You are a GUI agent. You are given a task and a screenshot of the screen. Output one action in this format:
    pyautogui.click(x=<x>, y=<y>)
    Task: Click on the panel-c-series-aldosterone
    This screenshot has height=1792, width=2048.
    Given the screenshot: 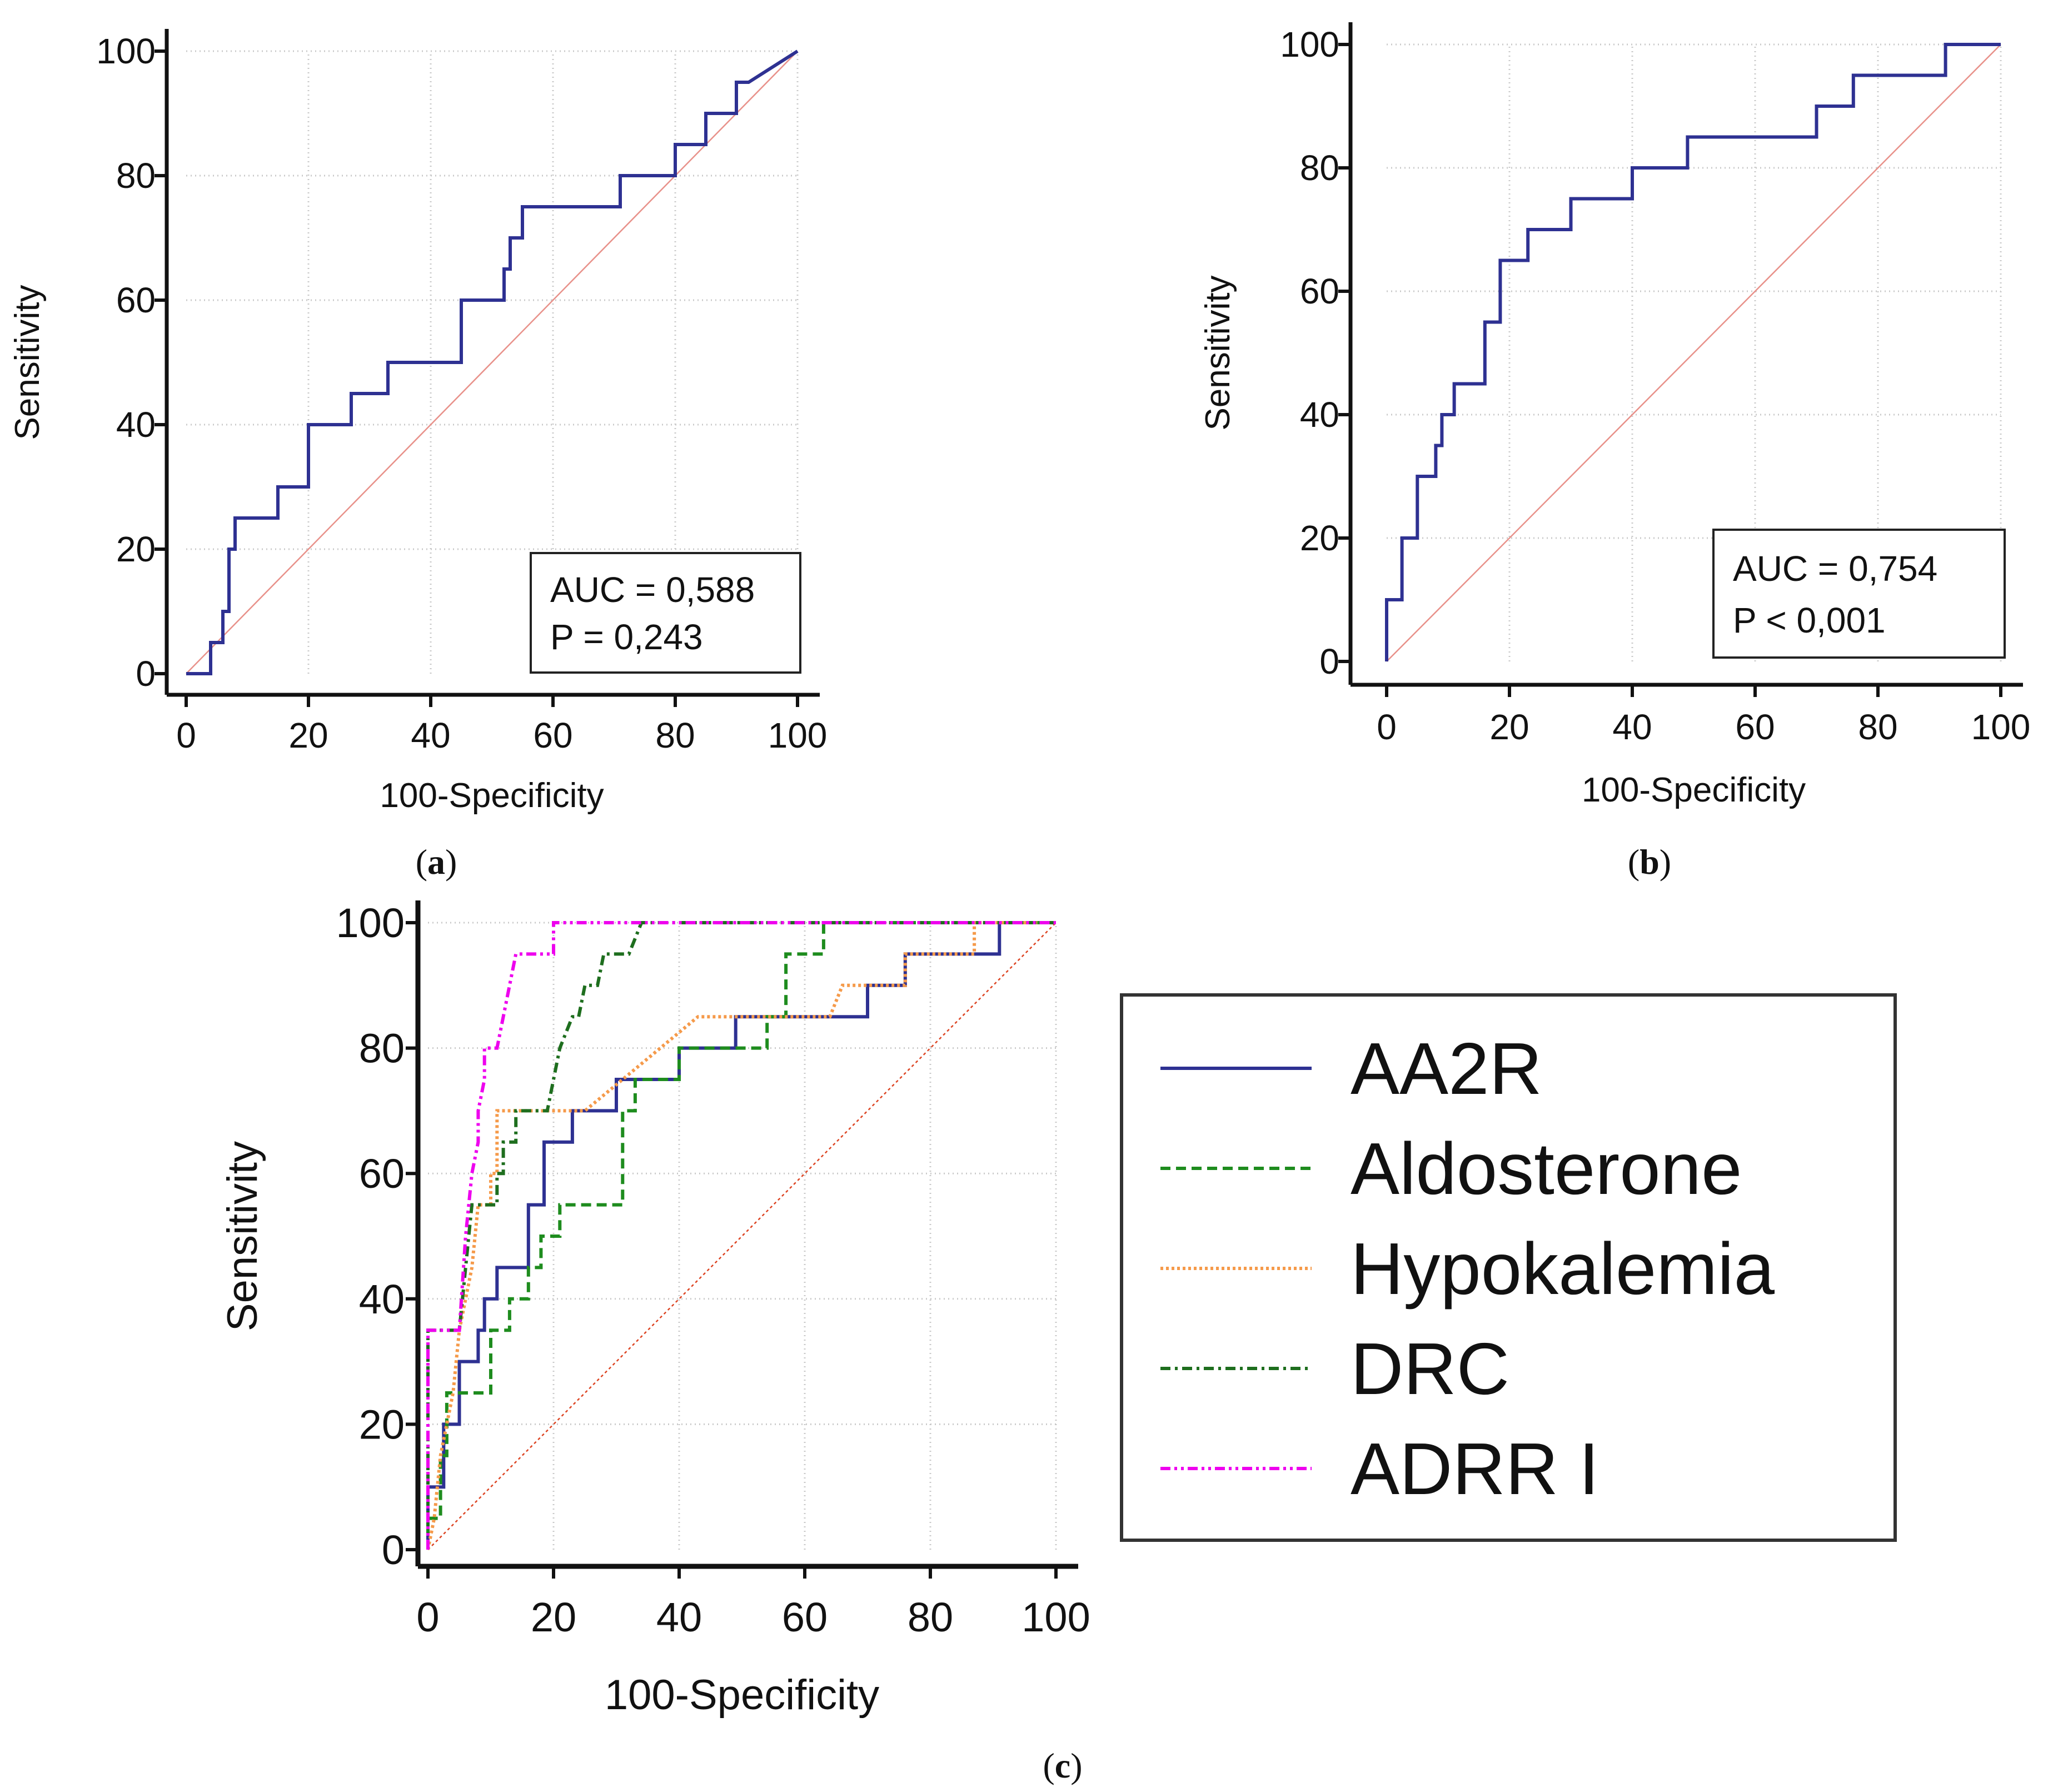 What is the action you would take?
    pyautogui.click(x=741, y=1235)
    